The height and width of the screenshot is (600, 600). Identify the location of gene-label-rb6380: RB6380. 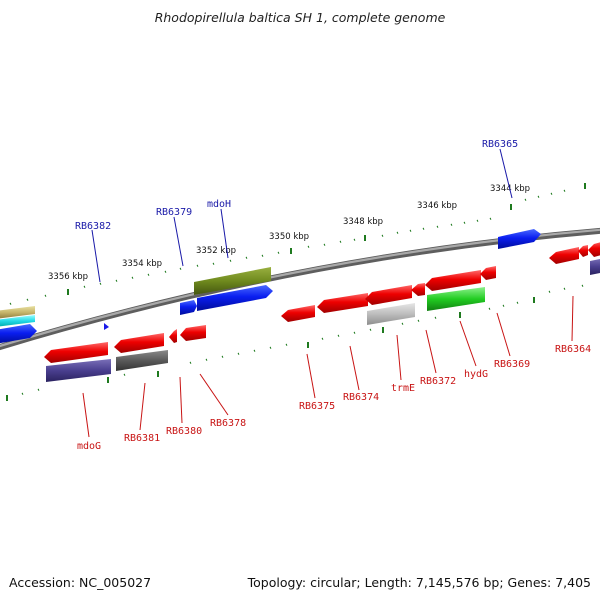
(184, 431).